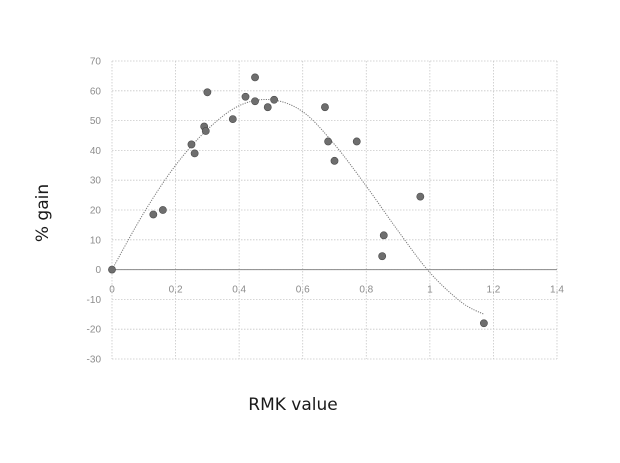 Image resolution: width=620 pixels, height=463 pixels. I want to click on y-axis-title: % gain, so click(43, 213).